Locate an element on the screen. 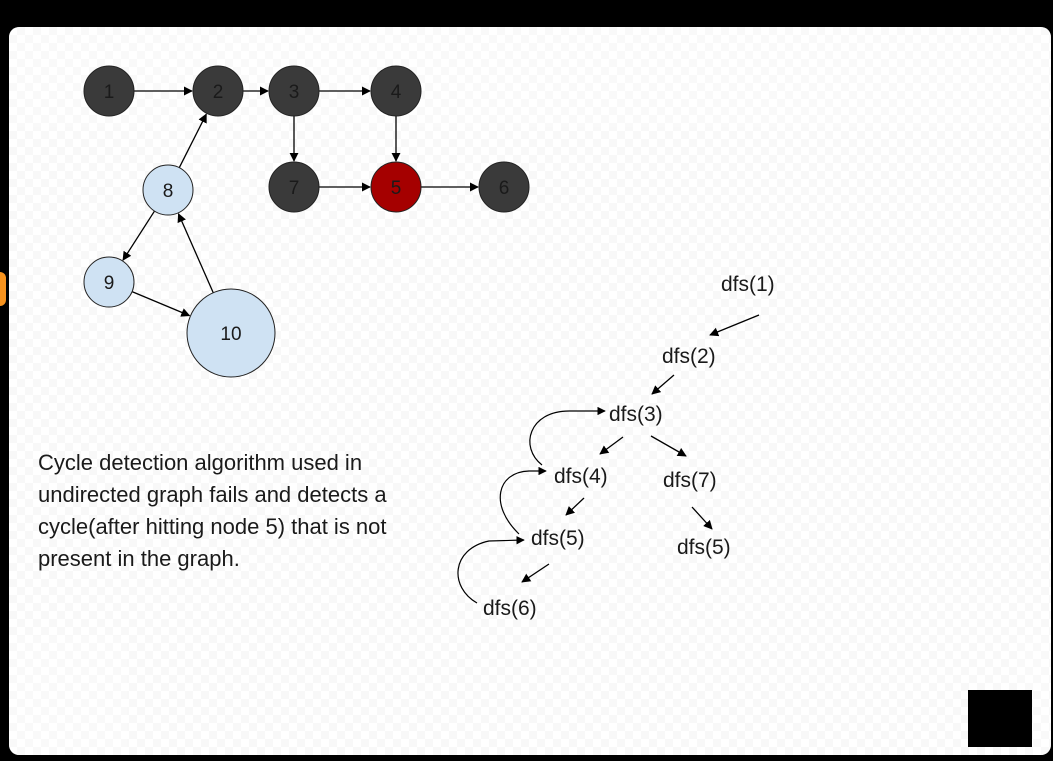  node-1-circle is located at coordinates (109, 91).